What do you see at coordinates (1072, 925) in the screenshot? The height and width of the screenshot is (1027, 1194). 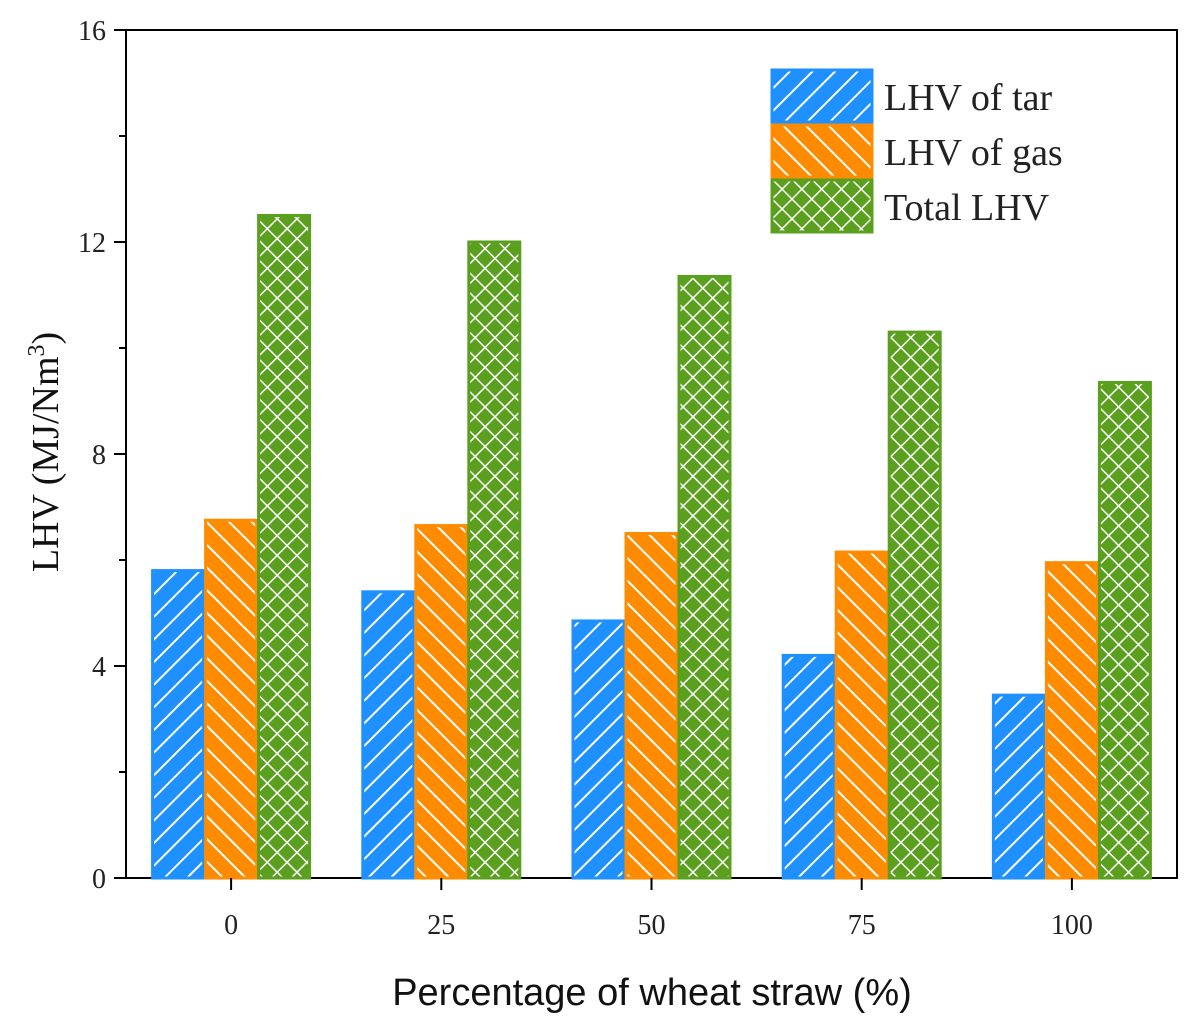 I see `x-tick-label: 100` at bounding box center [1072, 925].